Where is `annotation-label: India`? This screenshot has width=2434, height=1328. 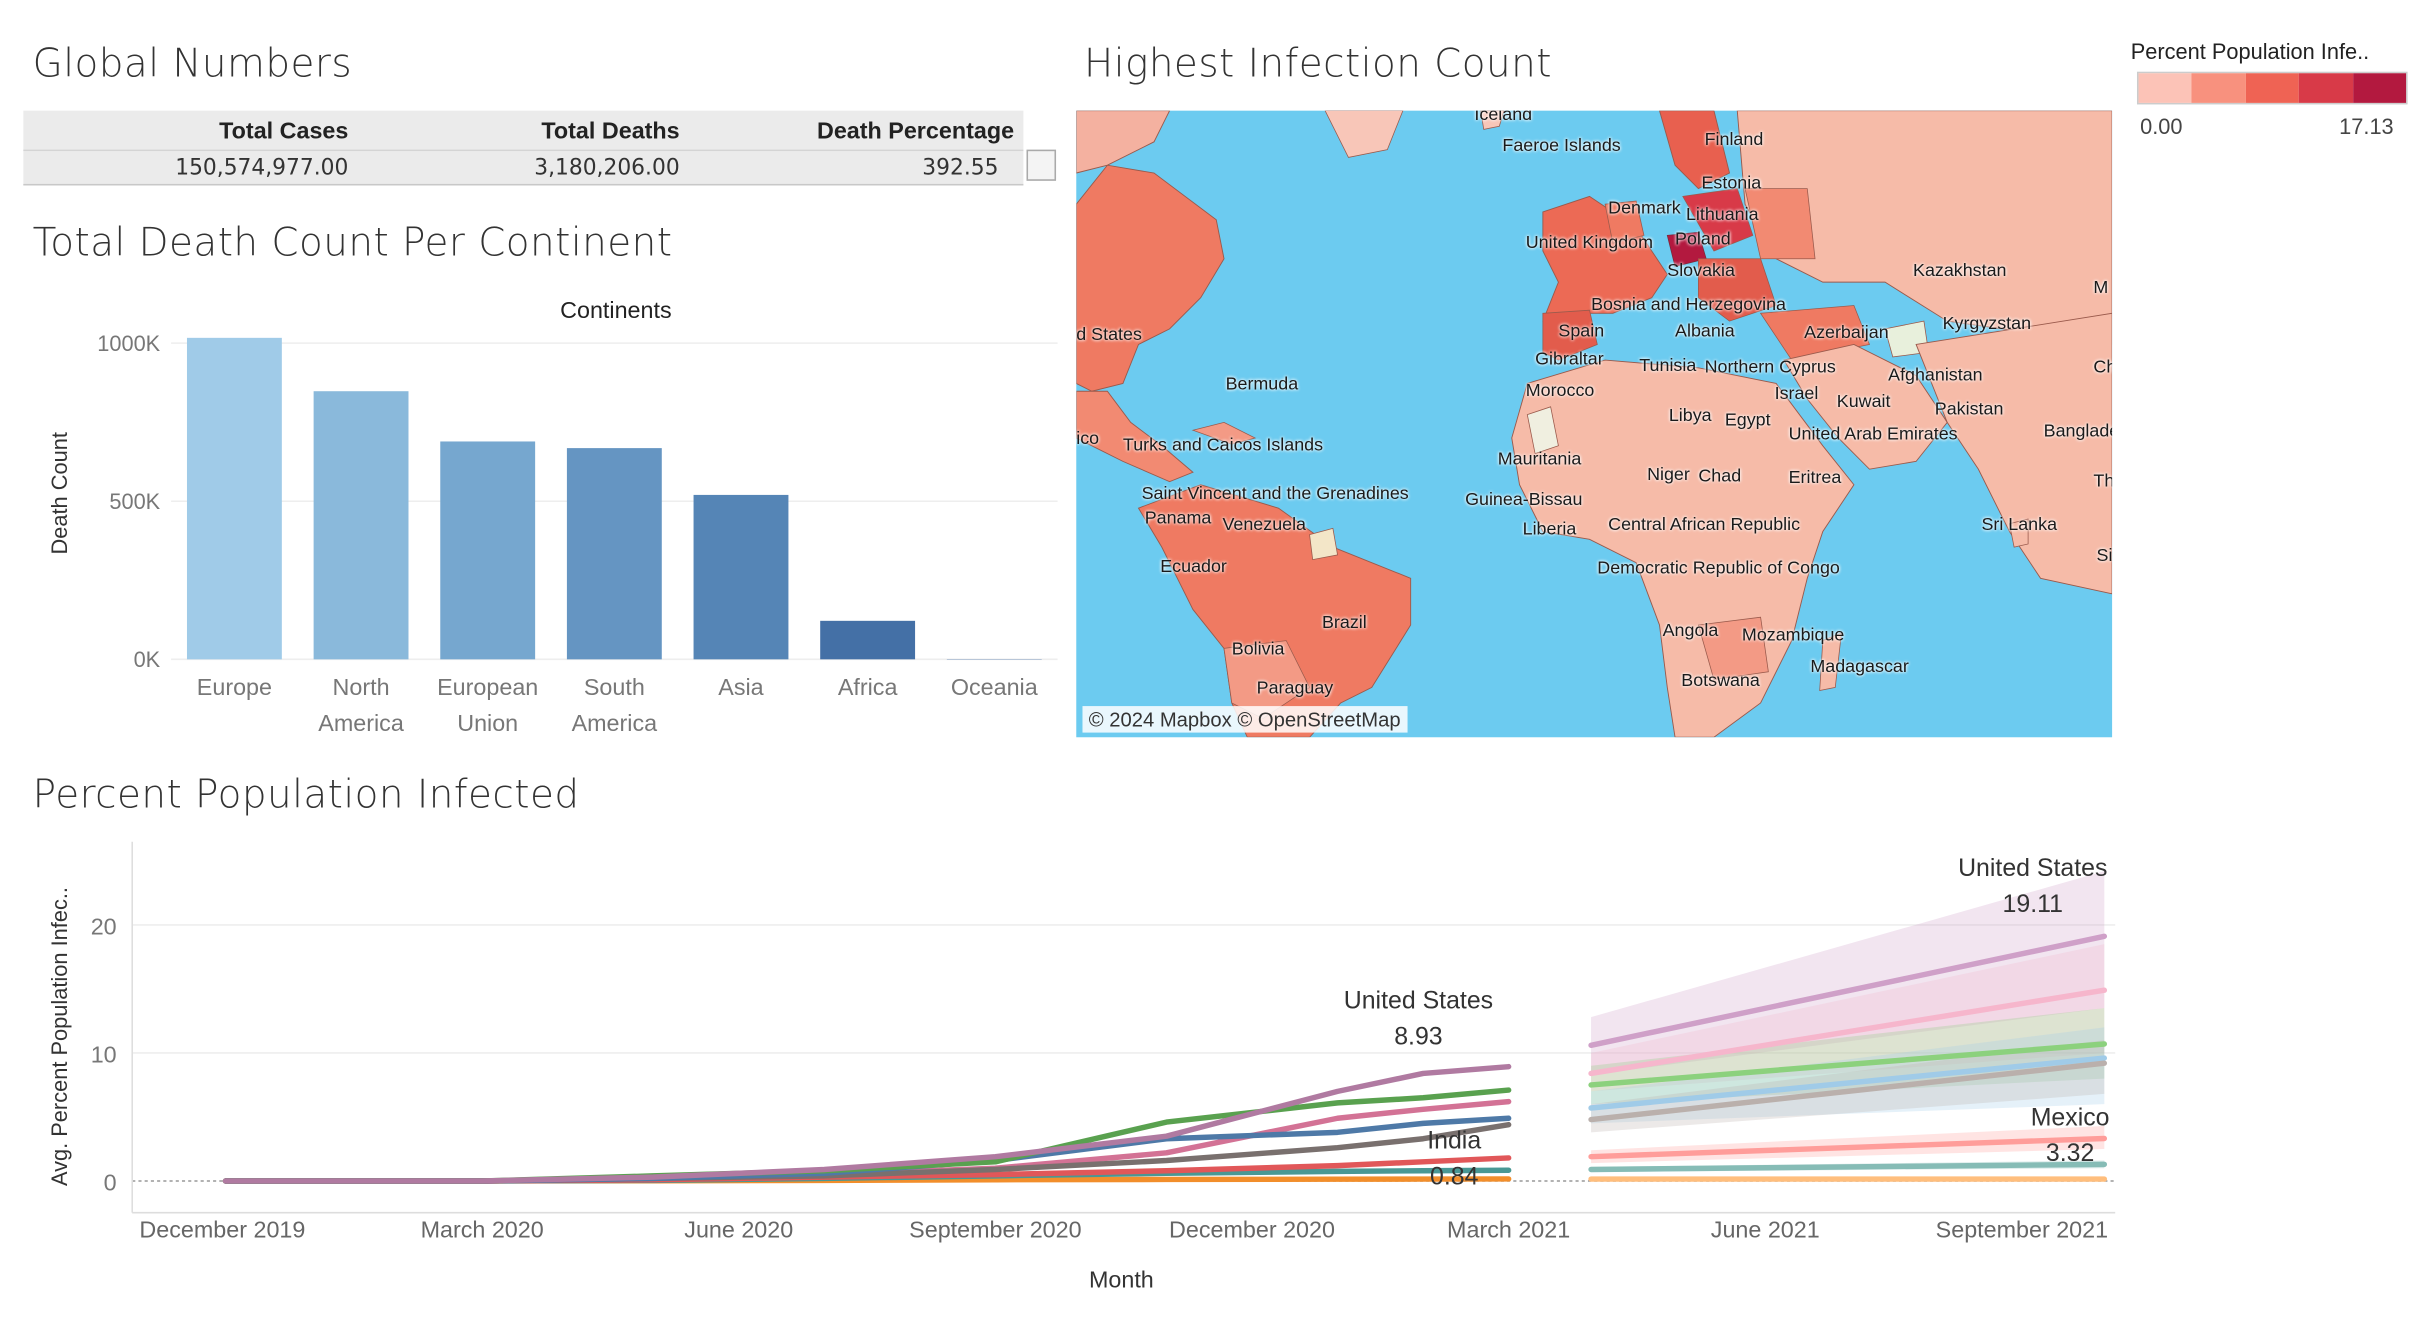 annotation-label: India is located at coordinates (1454, 1141).